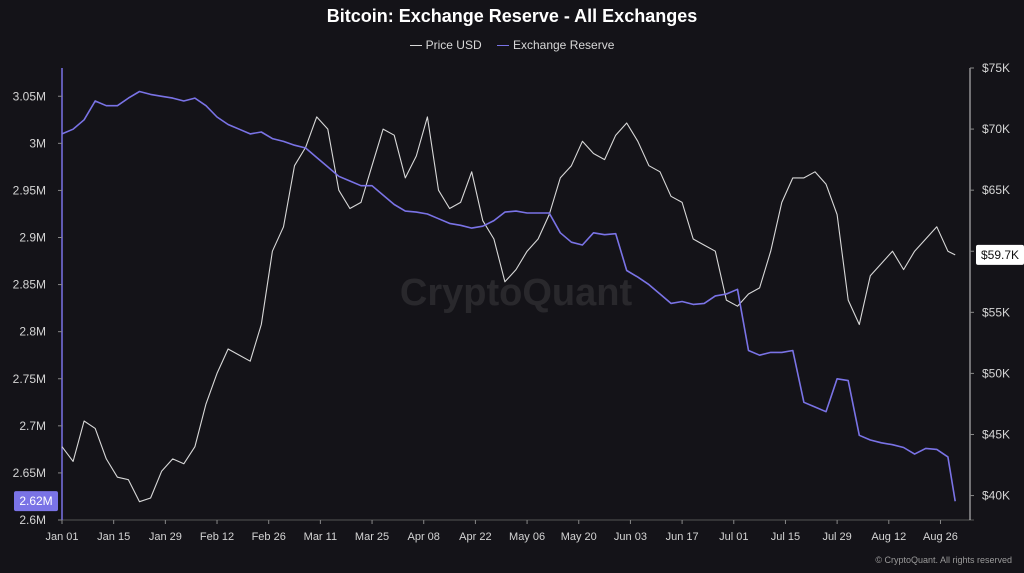 The height and width of the screenshot is (573, 1024). What do you see at coordinates (475, 537) in the screenshot?
I see `x-tick-label: Apr 22` at bounding box center [475, 537].